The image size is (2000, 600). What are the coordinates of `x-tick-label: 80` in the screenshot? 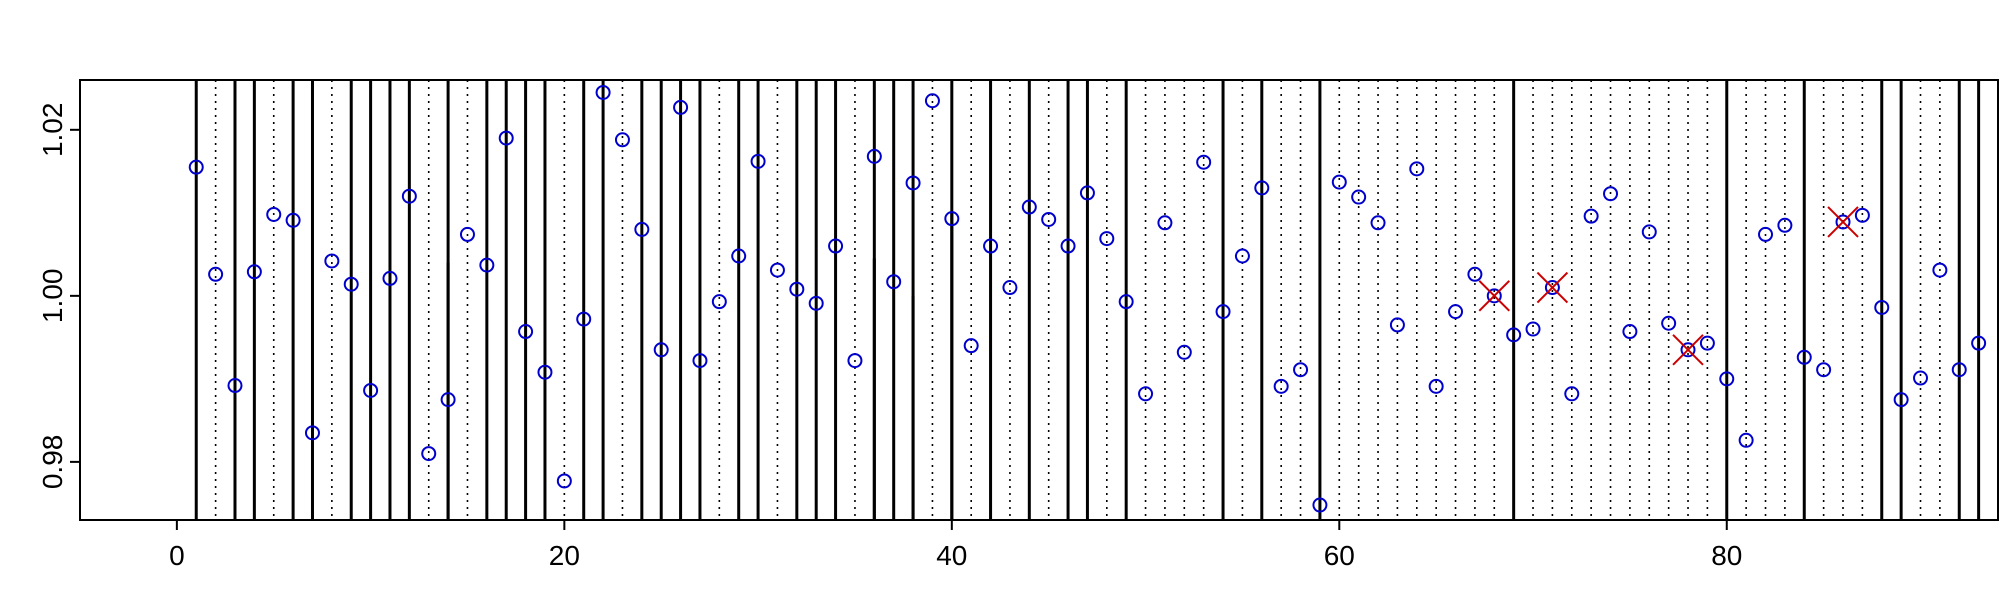 It's located at (1726, 555).